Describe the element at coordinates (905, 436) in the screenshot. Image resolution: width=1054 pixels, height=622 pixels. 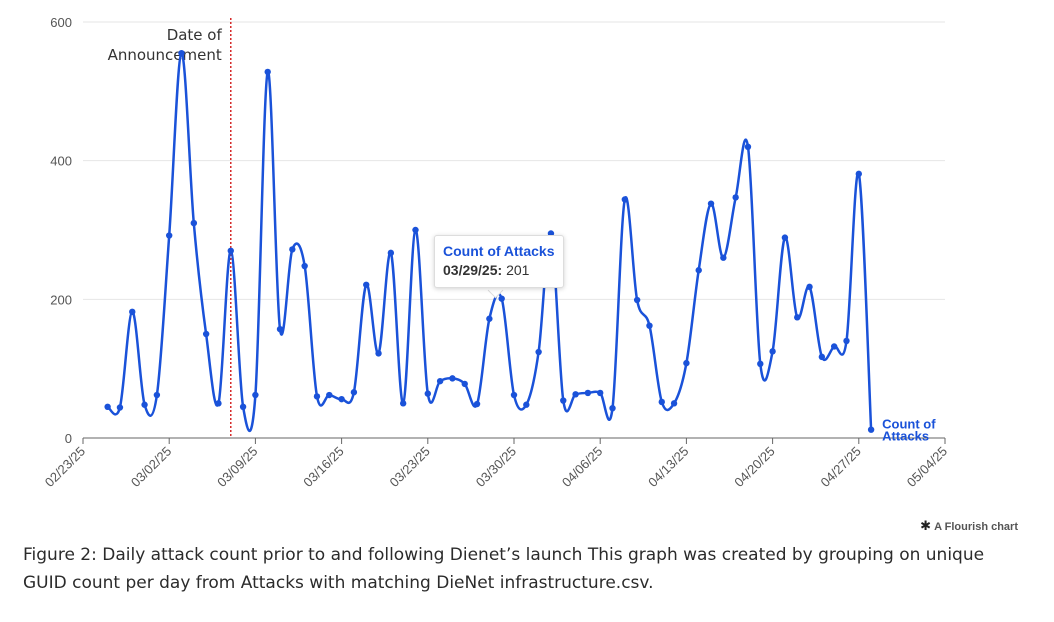
I see `series-end-label-line-2: Attacks` at that location.